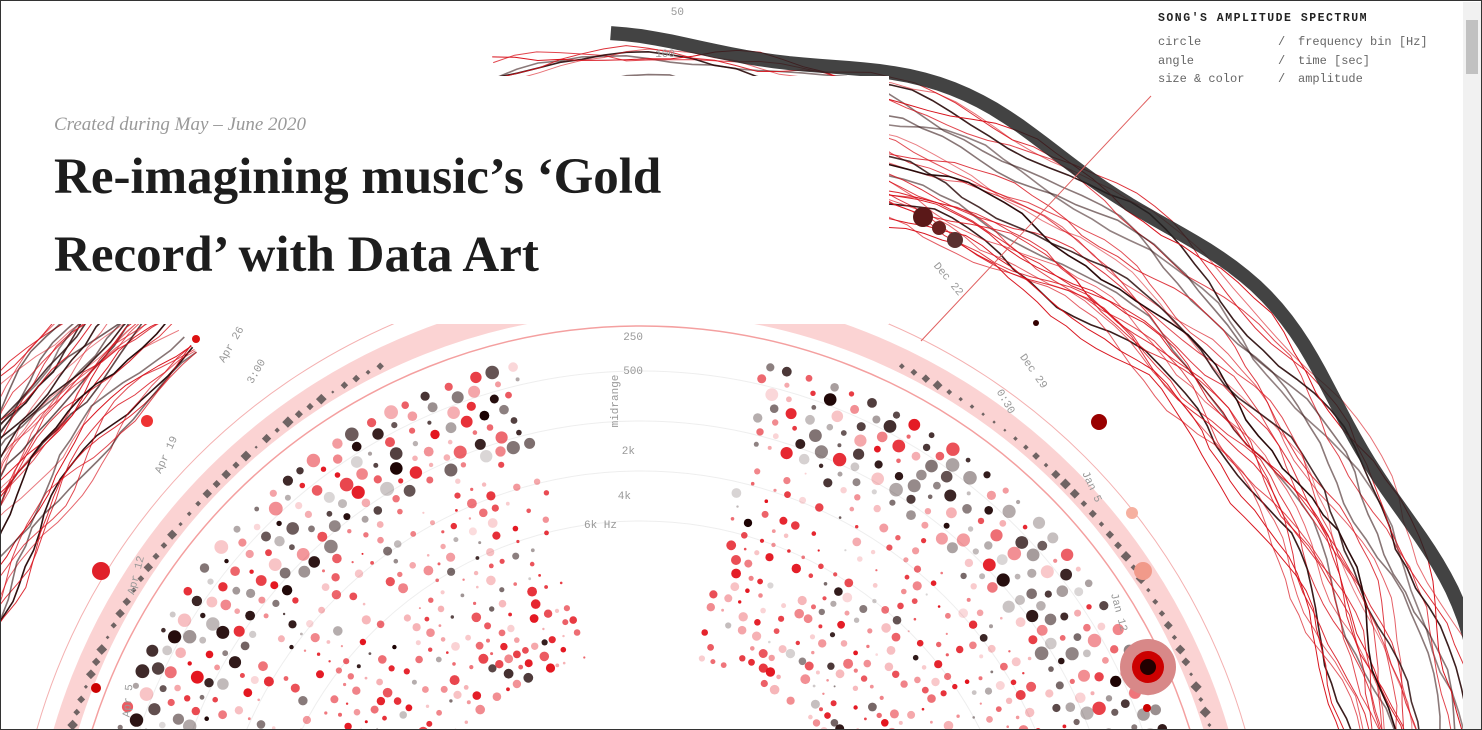  What do you see at coordinates (677, 13) in the screenshot?
I see `frequency-label: 50` at bounding box center [677, 13].